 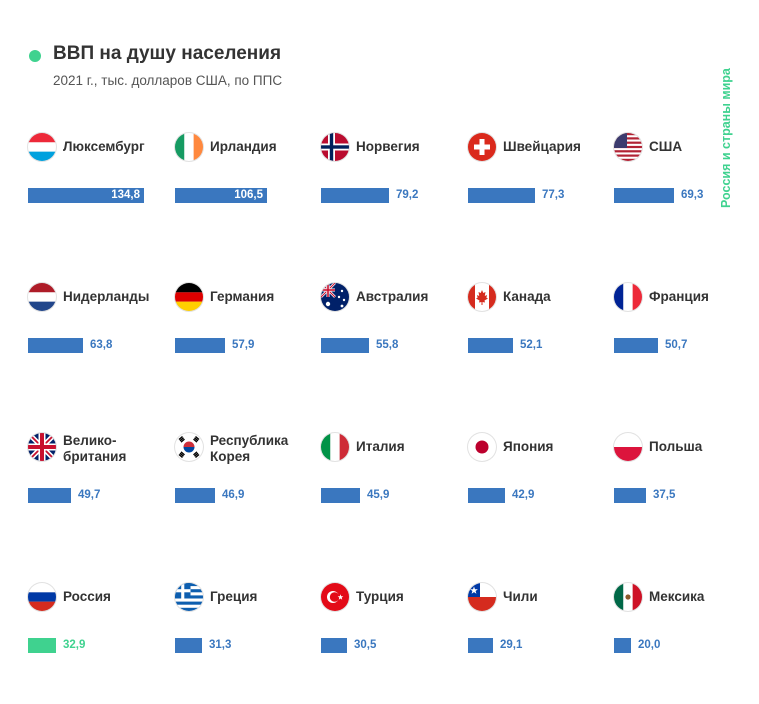 What do you see at coordinates (628, 297) in the screenshot?
I see `france-flag-icon` at bounding box center [628, 297].